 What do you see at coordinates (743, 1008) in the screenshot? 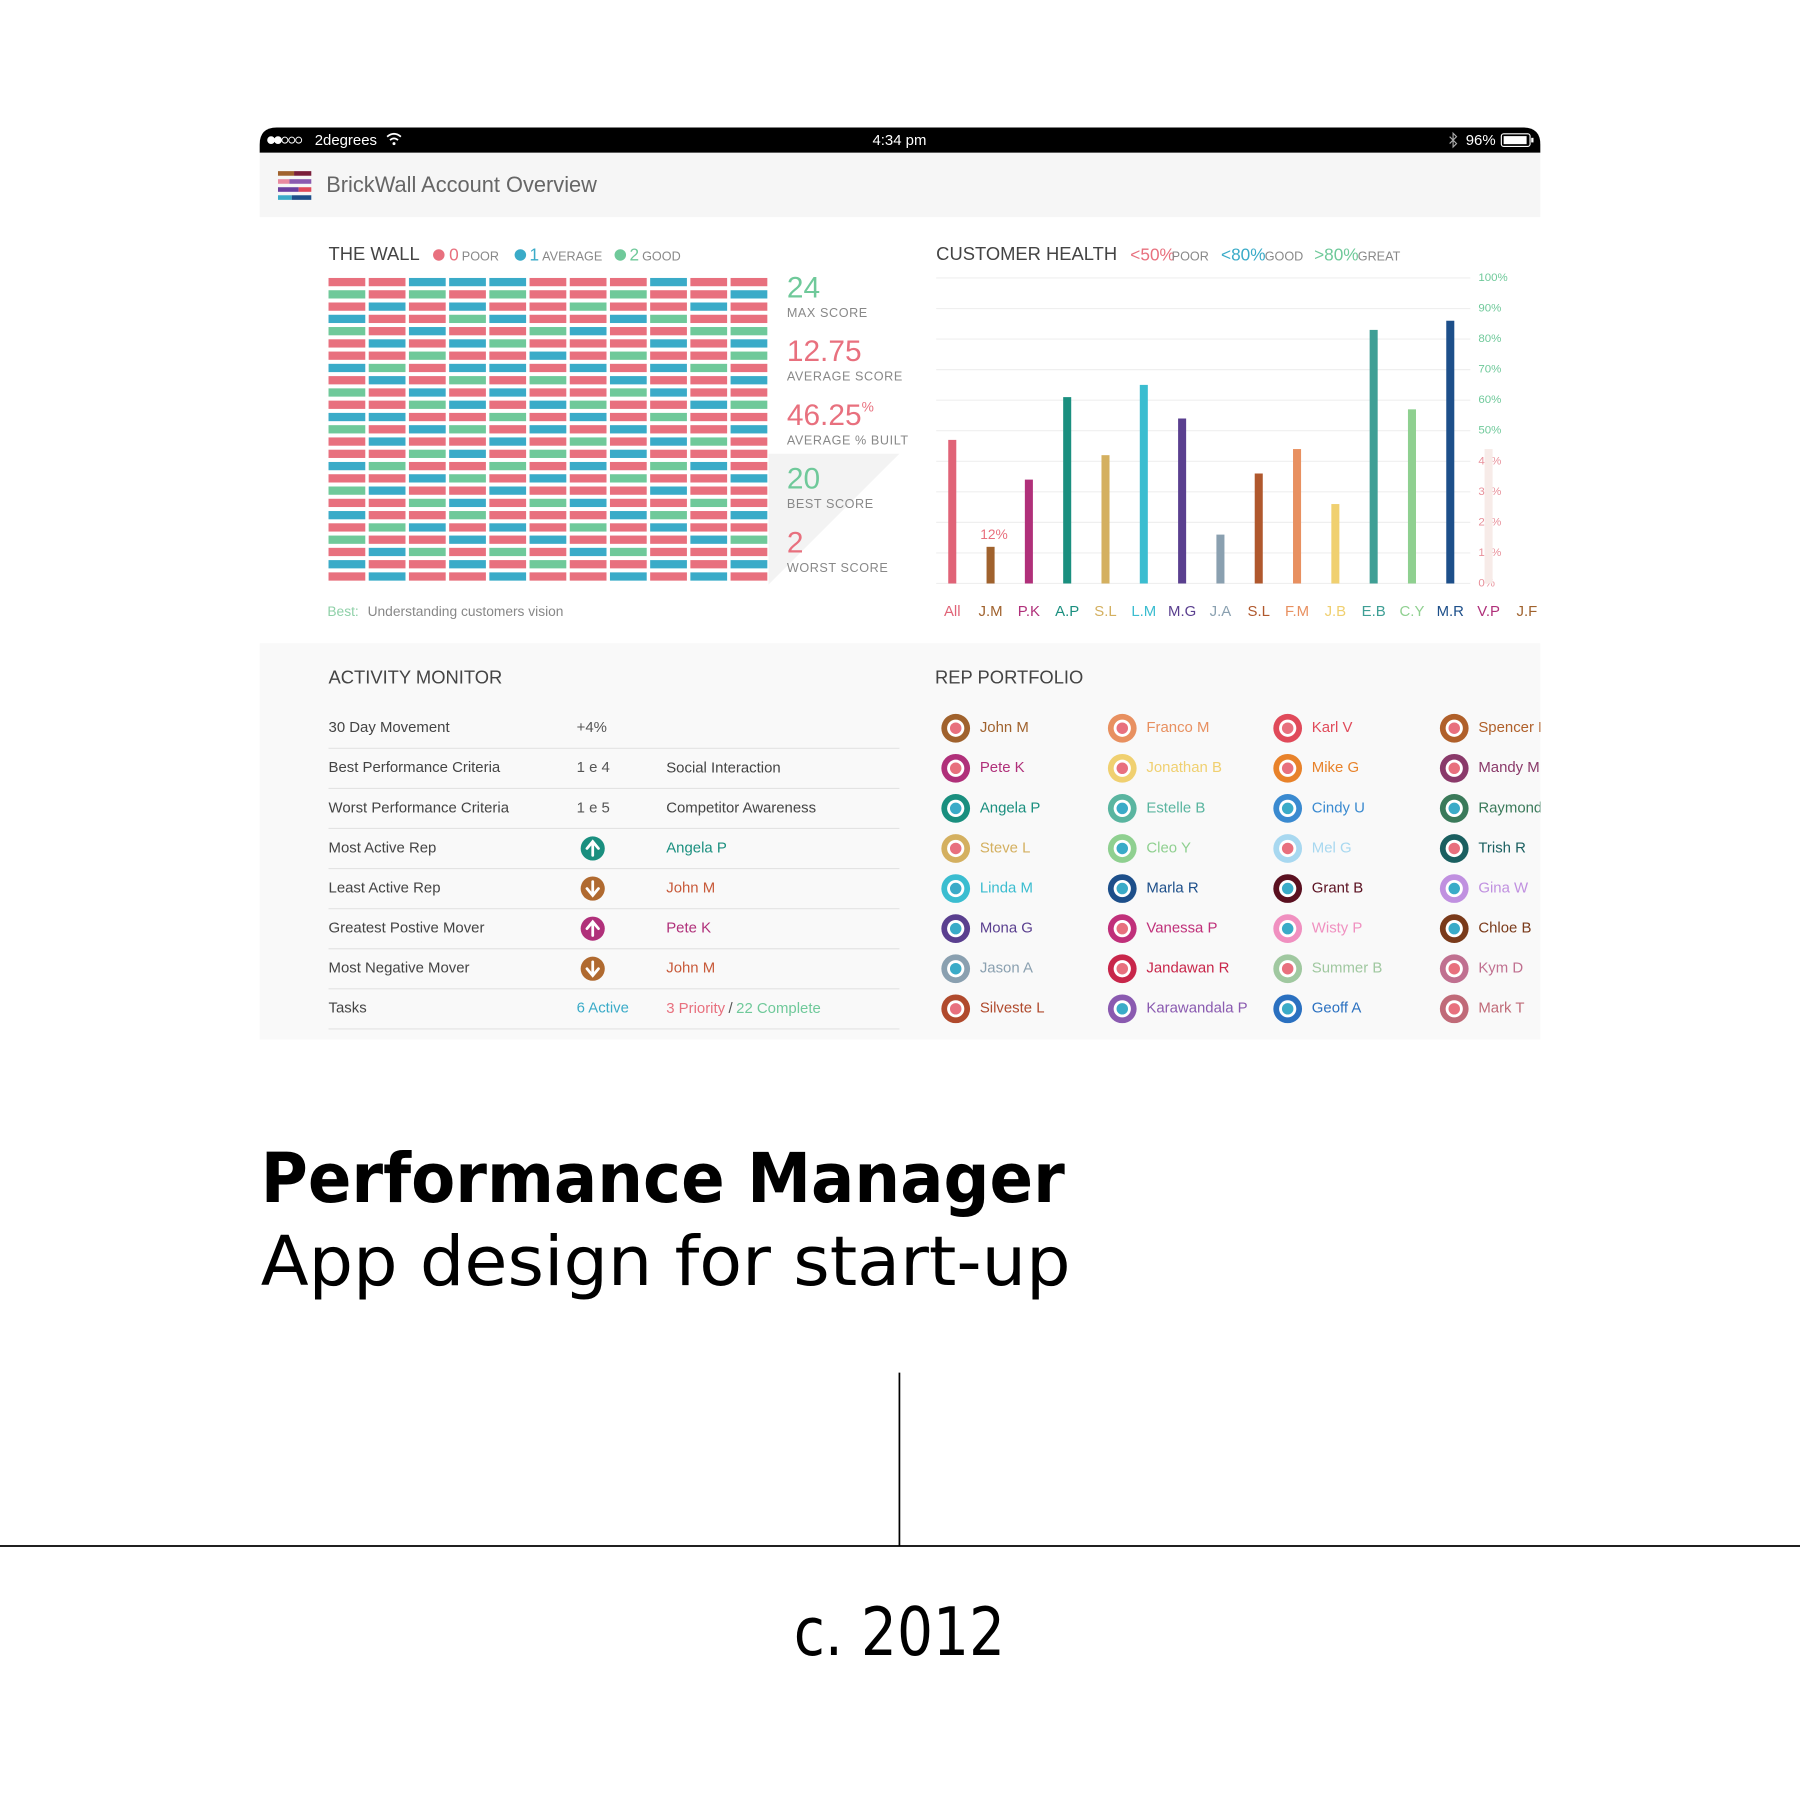
I see `row-detail: 3 Priority/22 Complete` at bounding box center [743, 1008].